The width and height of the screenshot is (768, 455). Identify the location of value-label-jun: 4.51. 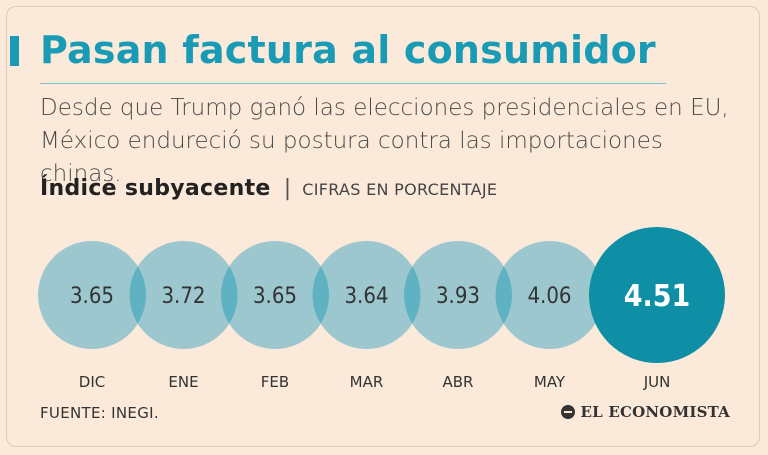
(657, 296).